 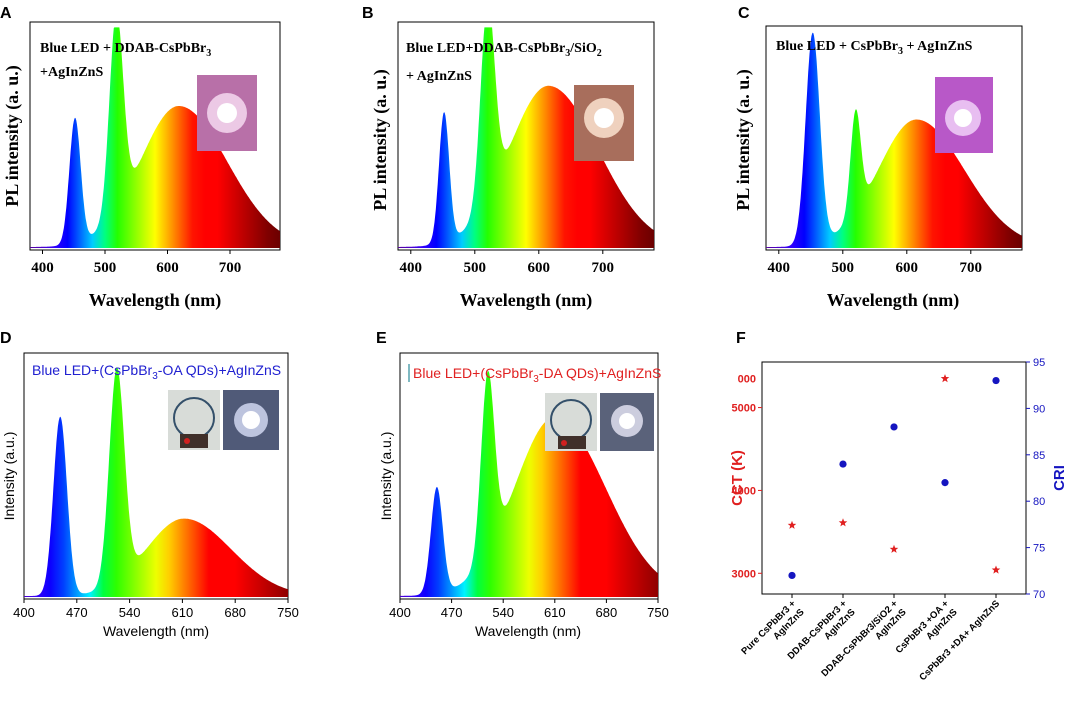 I want to click on x-tick-label-c-2: 600, so click(x=907, y=268).